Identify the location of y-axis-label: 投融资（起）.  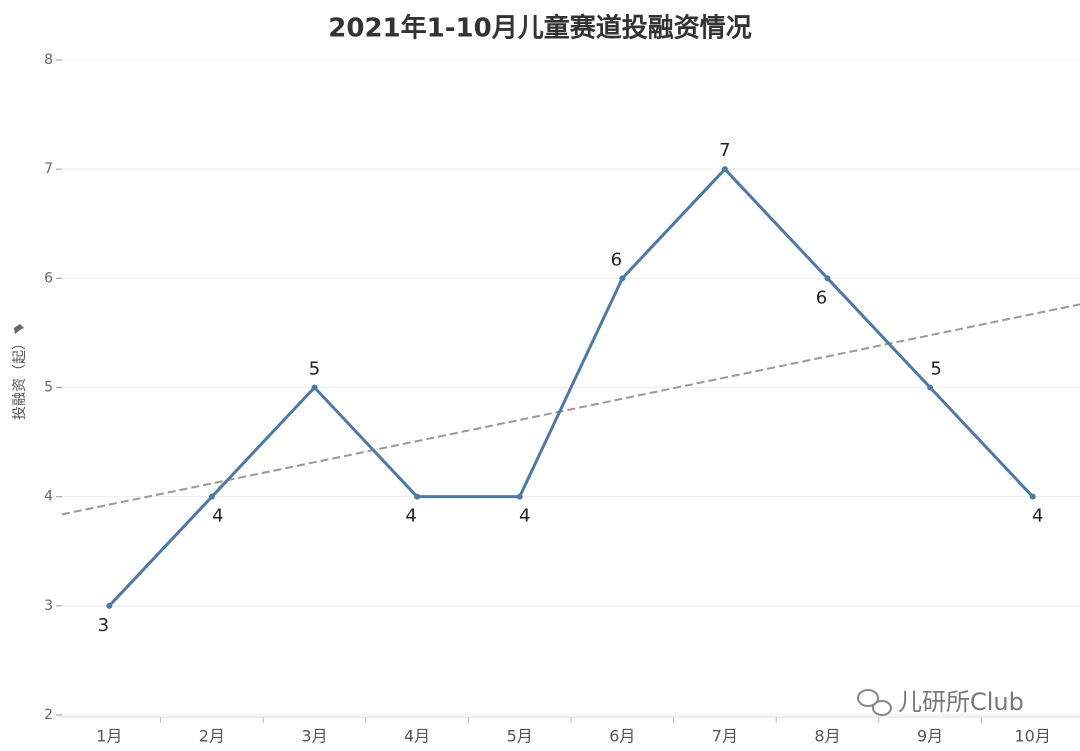
(20, 378).